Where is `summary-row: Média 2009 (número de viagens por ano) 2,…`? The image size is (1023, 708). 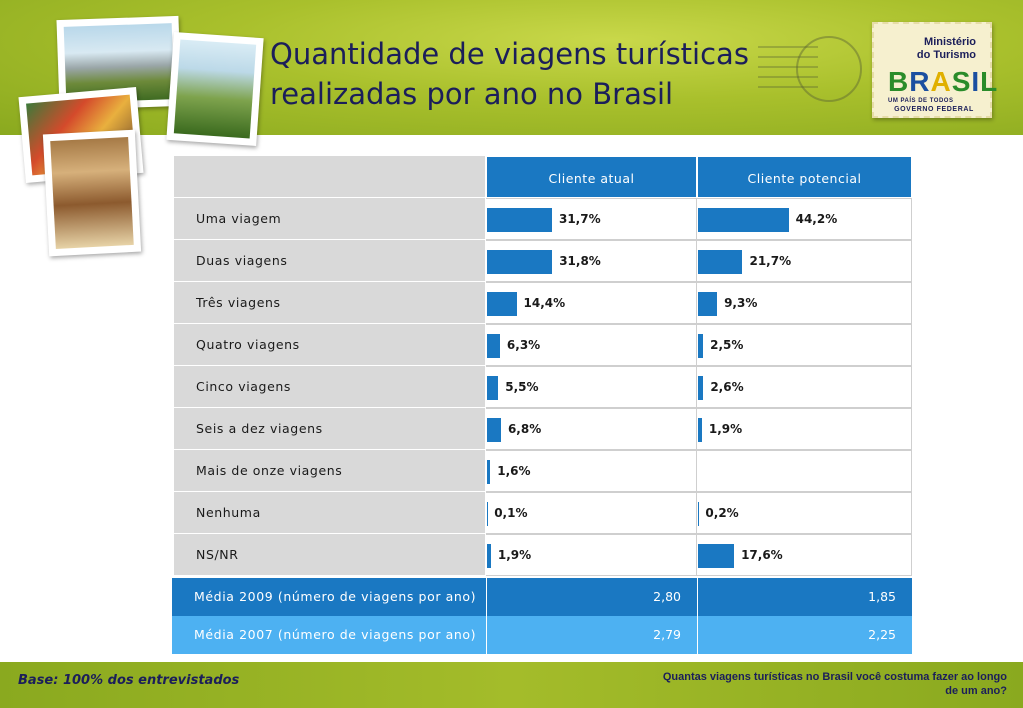 summary-row: Média 2009 (número de viagens por ano) 2,… is located at coordinates (542, 597).